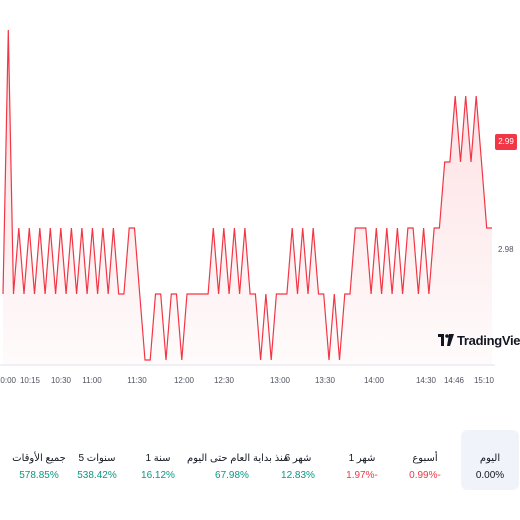 The width and height of the screenshot is (520, 520). I want to click on time-axis-tick: 13:30, so click(325, 380).